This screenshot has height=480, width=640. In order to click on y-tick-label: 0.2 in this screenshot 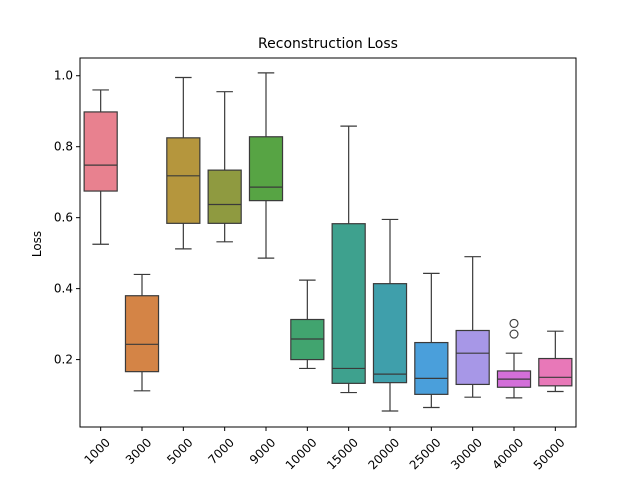, I will do `click(63, 360)`.